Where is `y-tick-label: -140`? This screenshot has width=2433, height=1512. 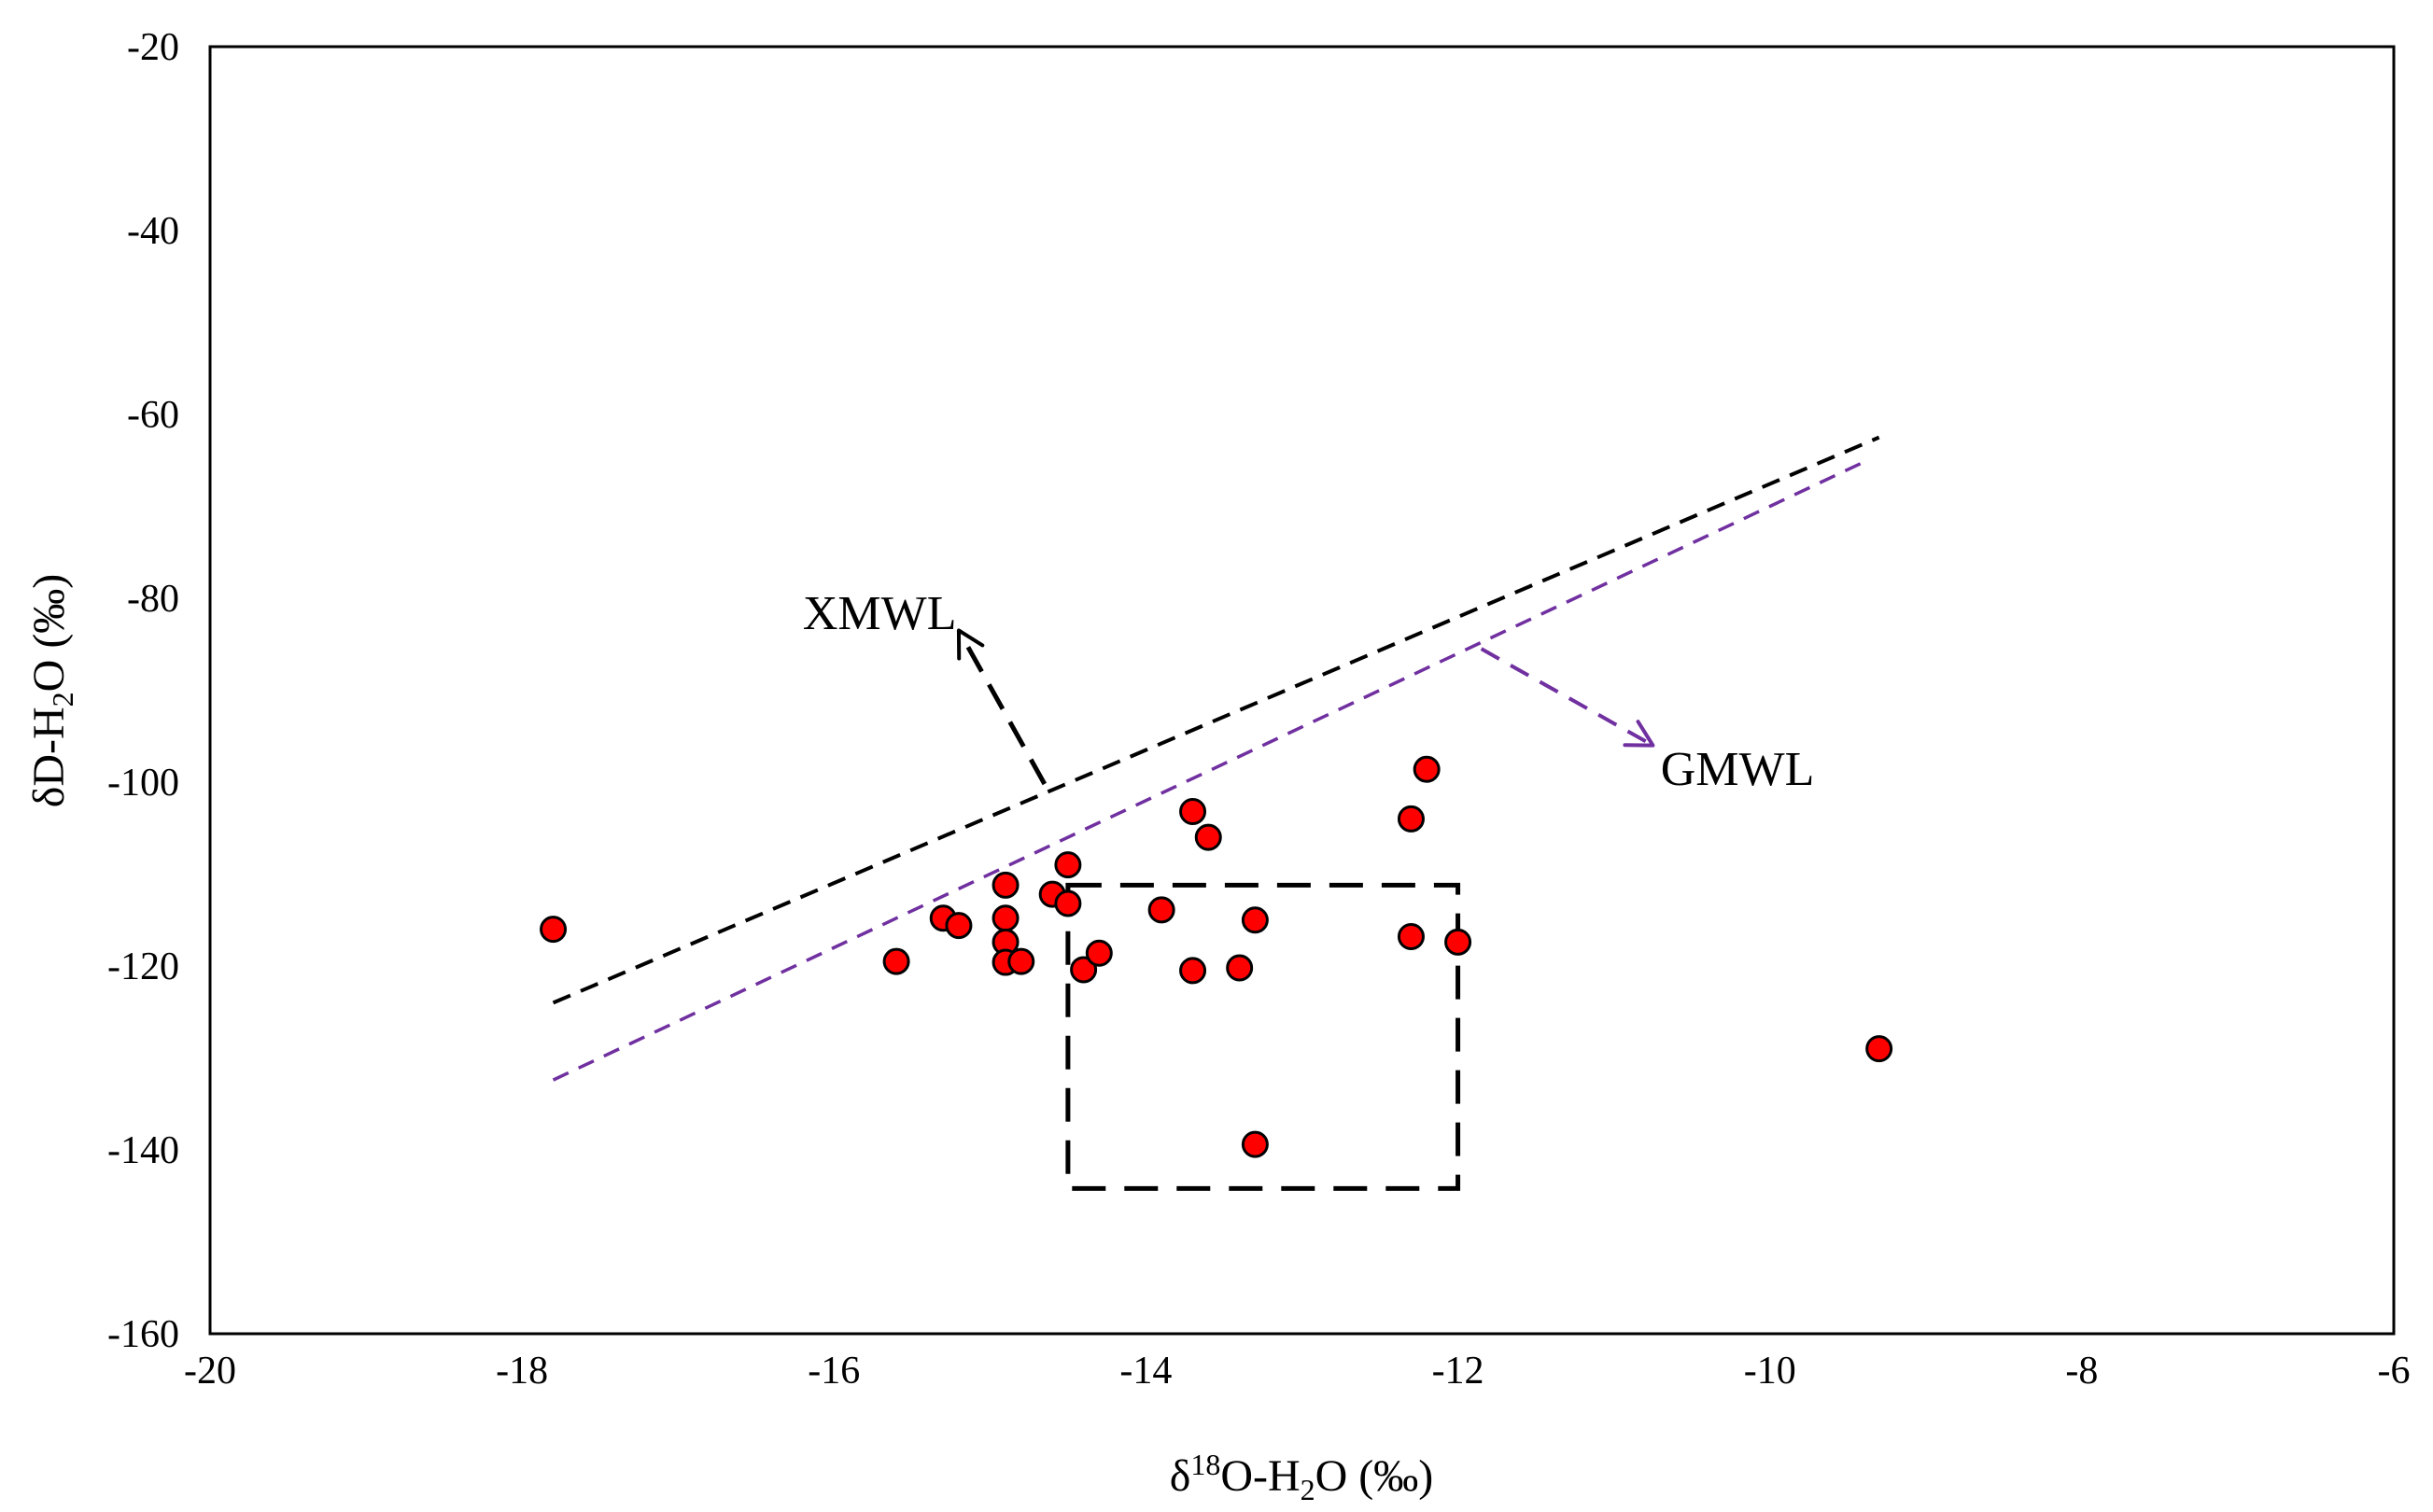
y-tick-label: -140 is located at coordinates (143, 1150).